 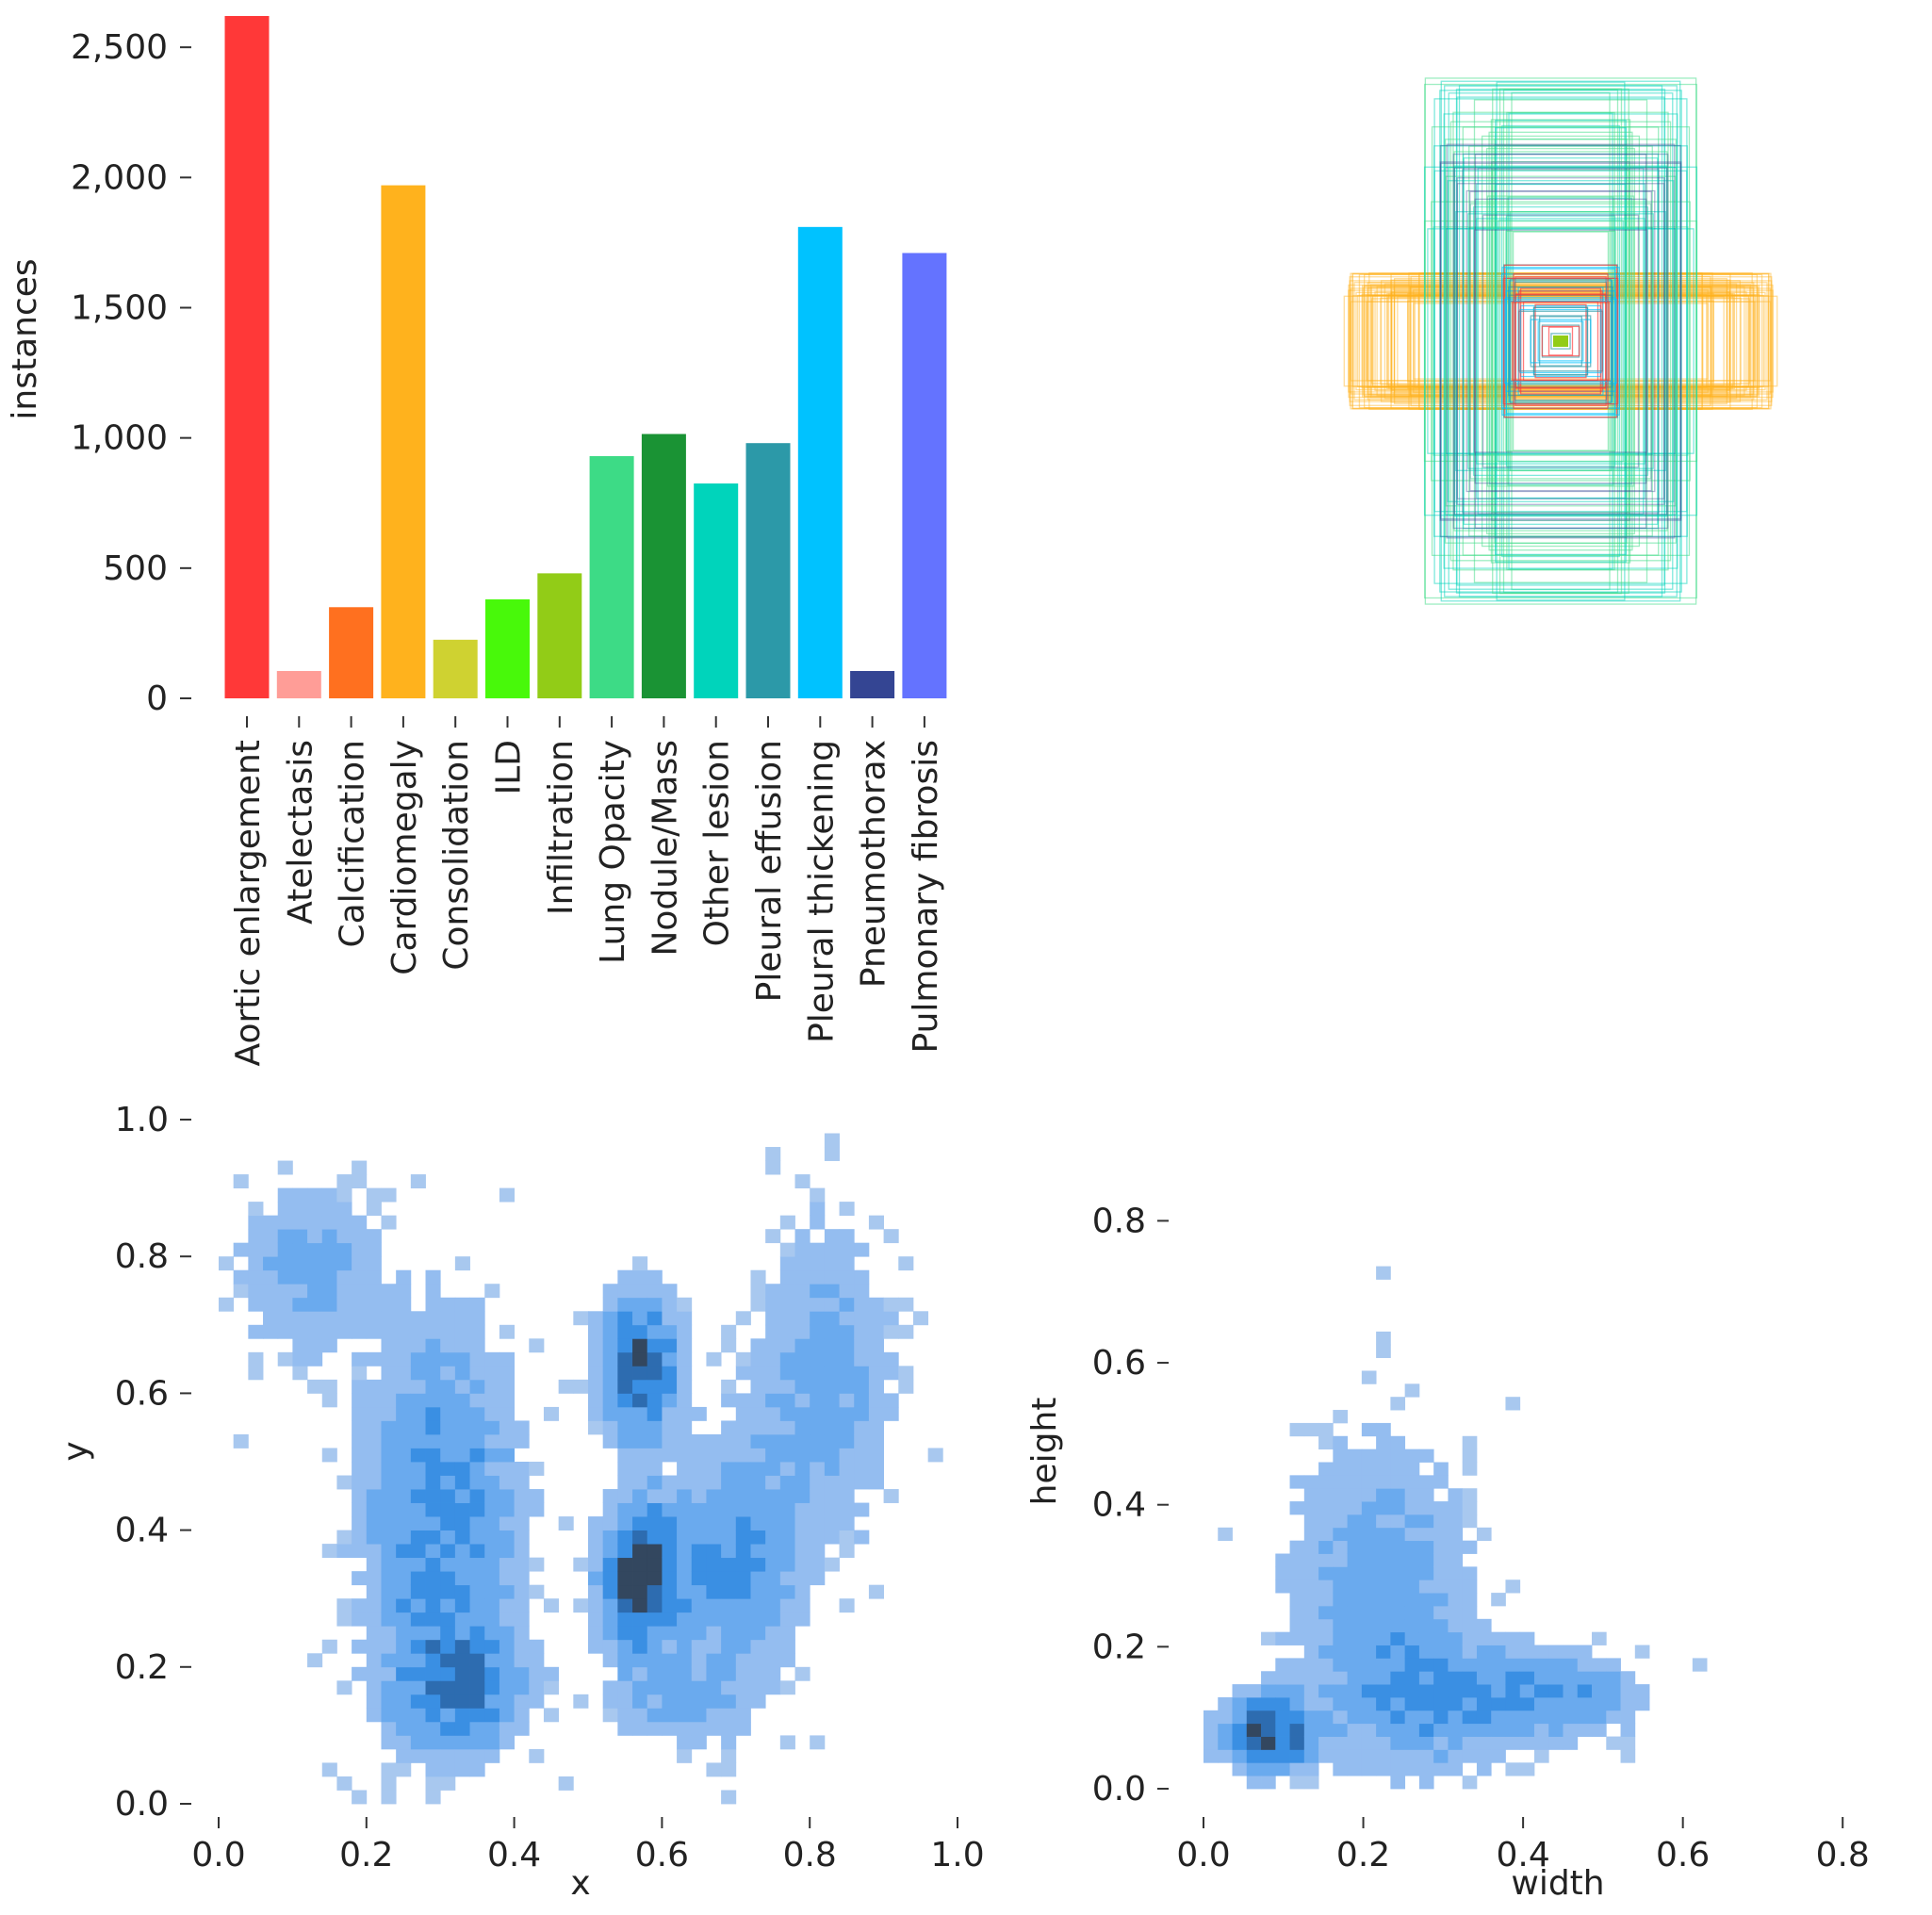 What do you see at coordinates (663, 566) in the screenshot?
I see `bar` at bounding box center [663, 566].